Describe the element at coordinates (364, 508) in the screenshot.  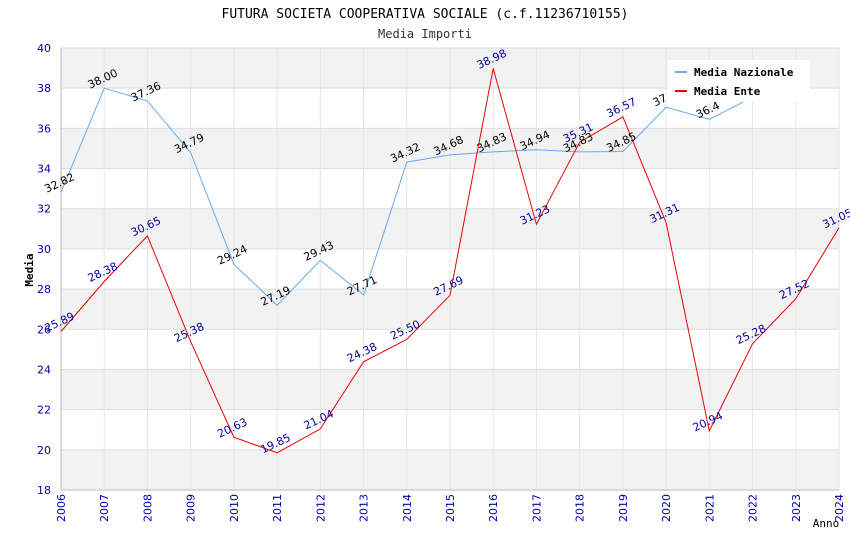
I see `x-tick-label: 2013` at that location.